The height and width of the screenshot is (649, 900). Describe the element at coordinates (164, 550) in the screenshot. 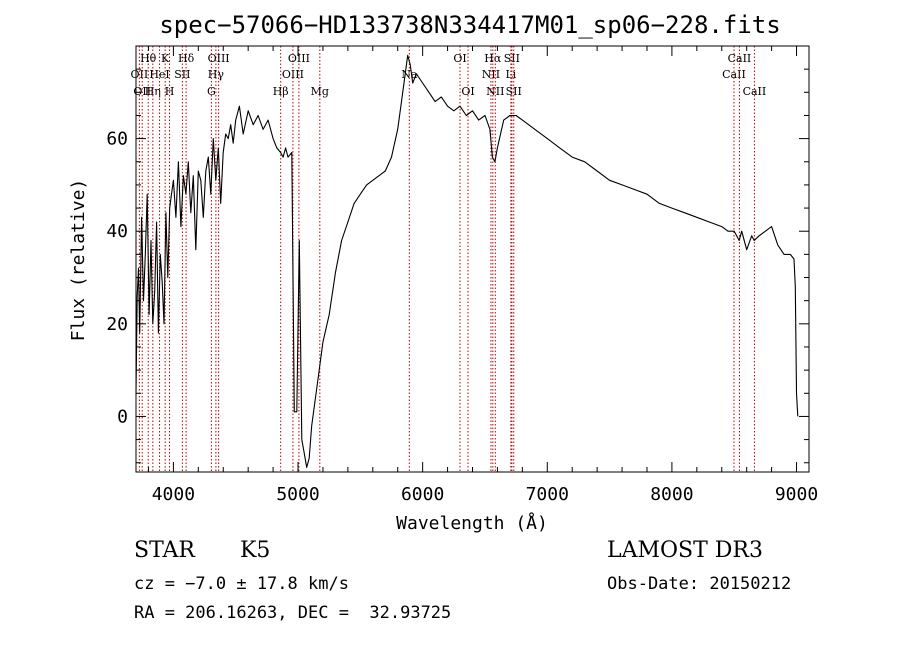

I see `object-class: STAR` at that location.